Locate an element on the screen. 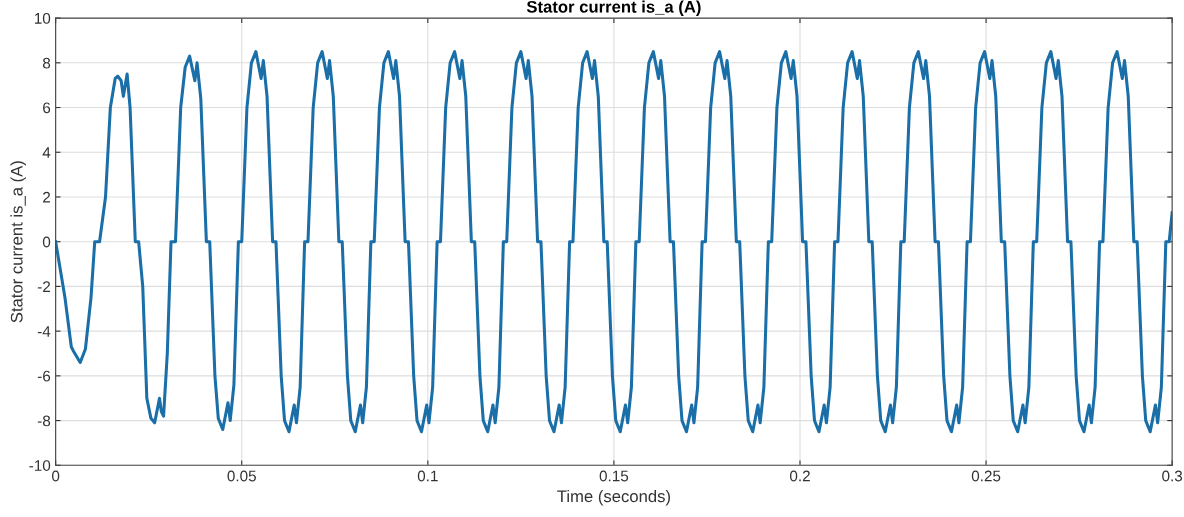 Image resolution: width=1184 pixels, height=517 pixels. y-tick-label: -8 is located at coordinates (44, 421).